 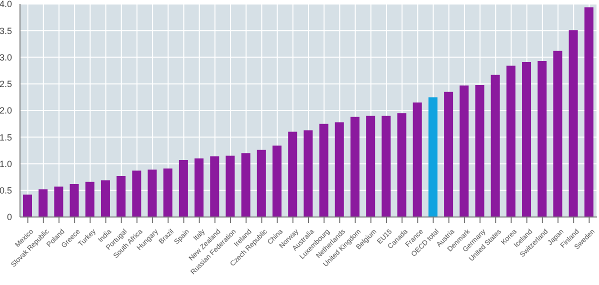 What do you see at coordinates (6, 5) in the screenshot?
I see `y-tick-label: 4.0` at bounding box center [6, 5].